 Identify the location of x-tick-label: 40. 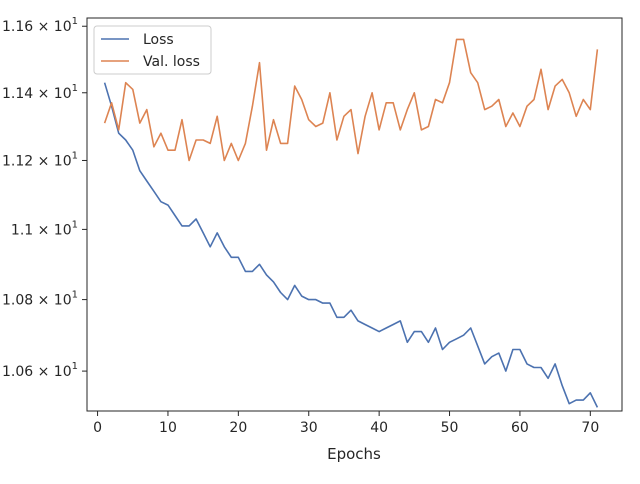
(379, 428).